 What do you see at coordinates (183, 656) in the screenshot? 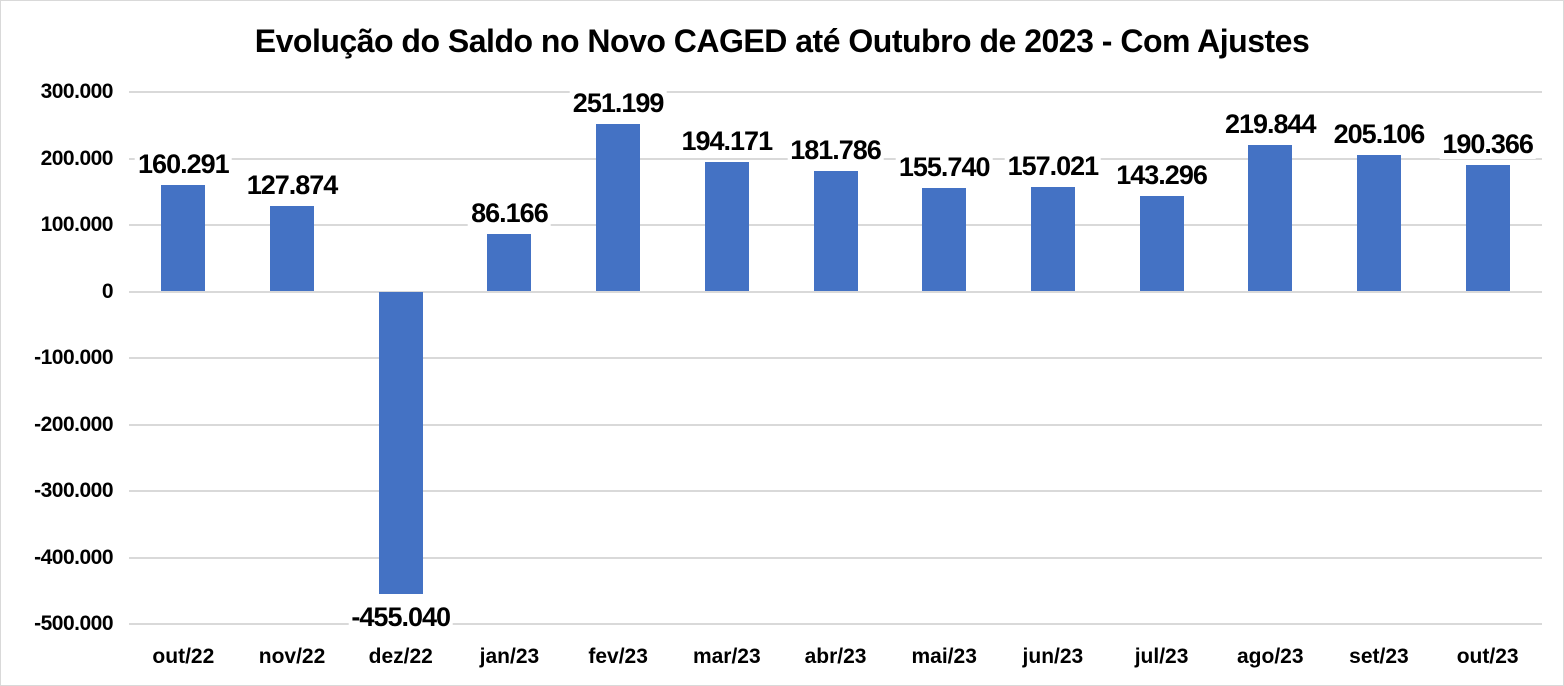
I see `x-axis-label: out/22` at bounding box center [183, 656].